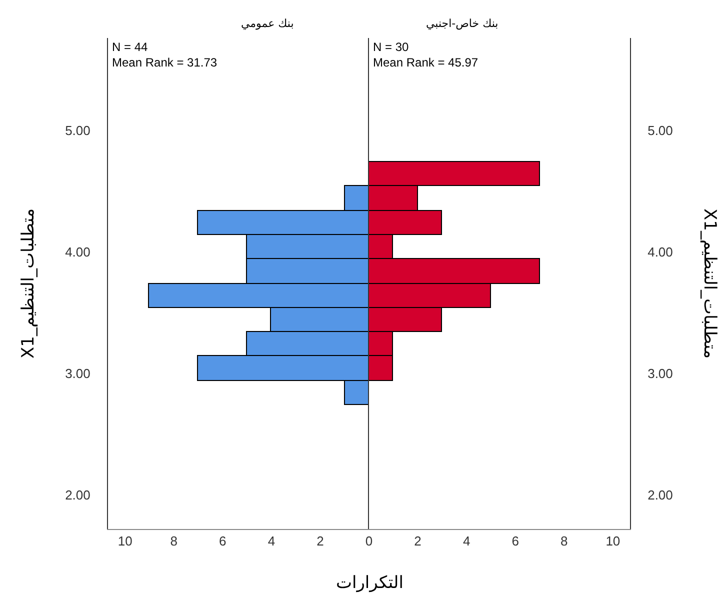  What do you see at coordinates (370, 583) in the screenshot?
I see `x-axis-title: التكرارات` at bounding box center [370, 583].